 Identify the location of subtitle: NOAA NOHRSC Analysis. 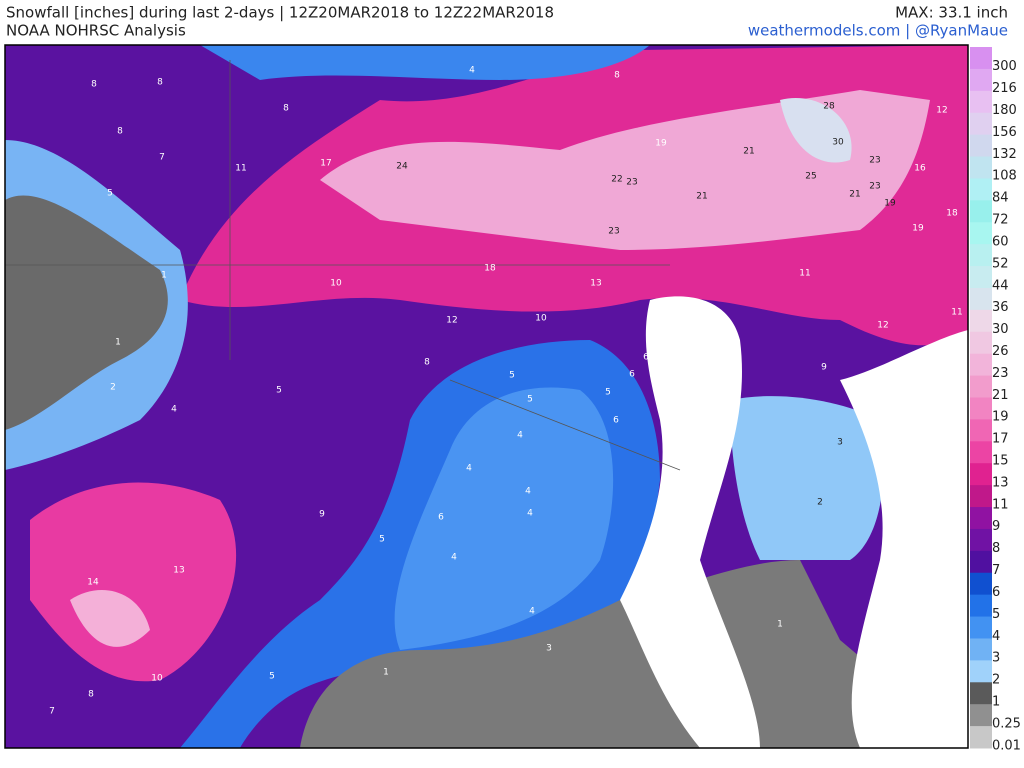
(96, 31).